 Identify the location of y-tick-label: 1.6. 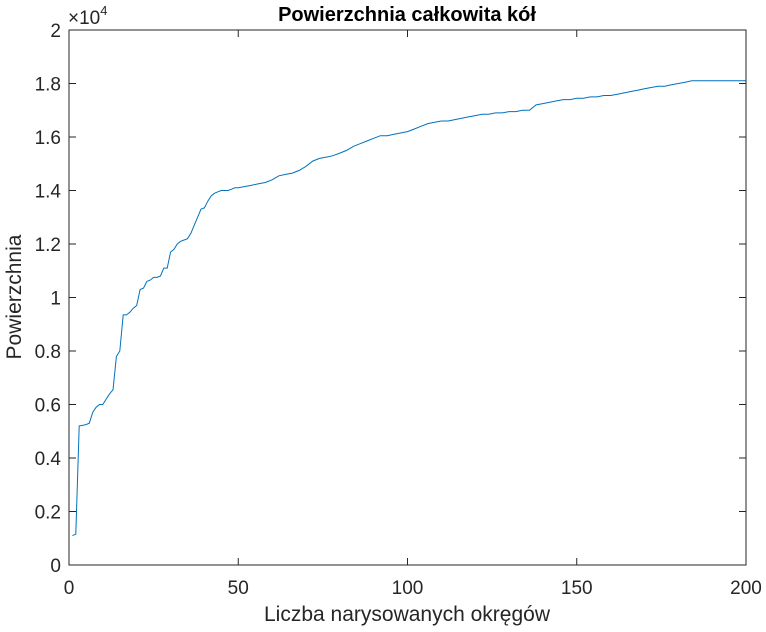
(48, 138).